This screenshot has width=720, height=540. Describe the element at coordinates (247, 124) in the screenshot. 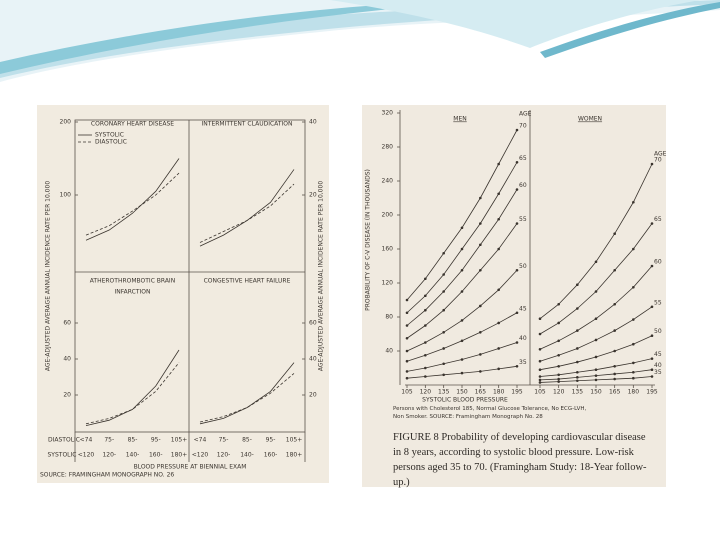

I see `panel-title: INTERMITTENT CLAUDICATION` at that location.